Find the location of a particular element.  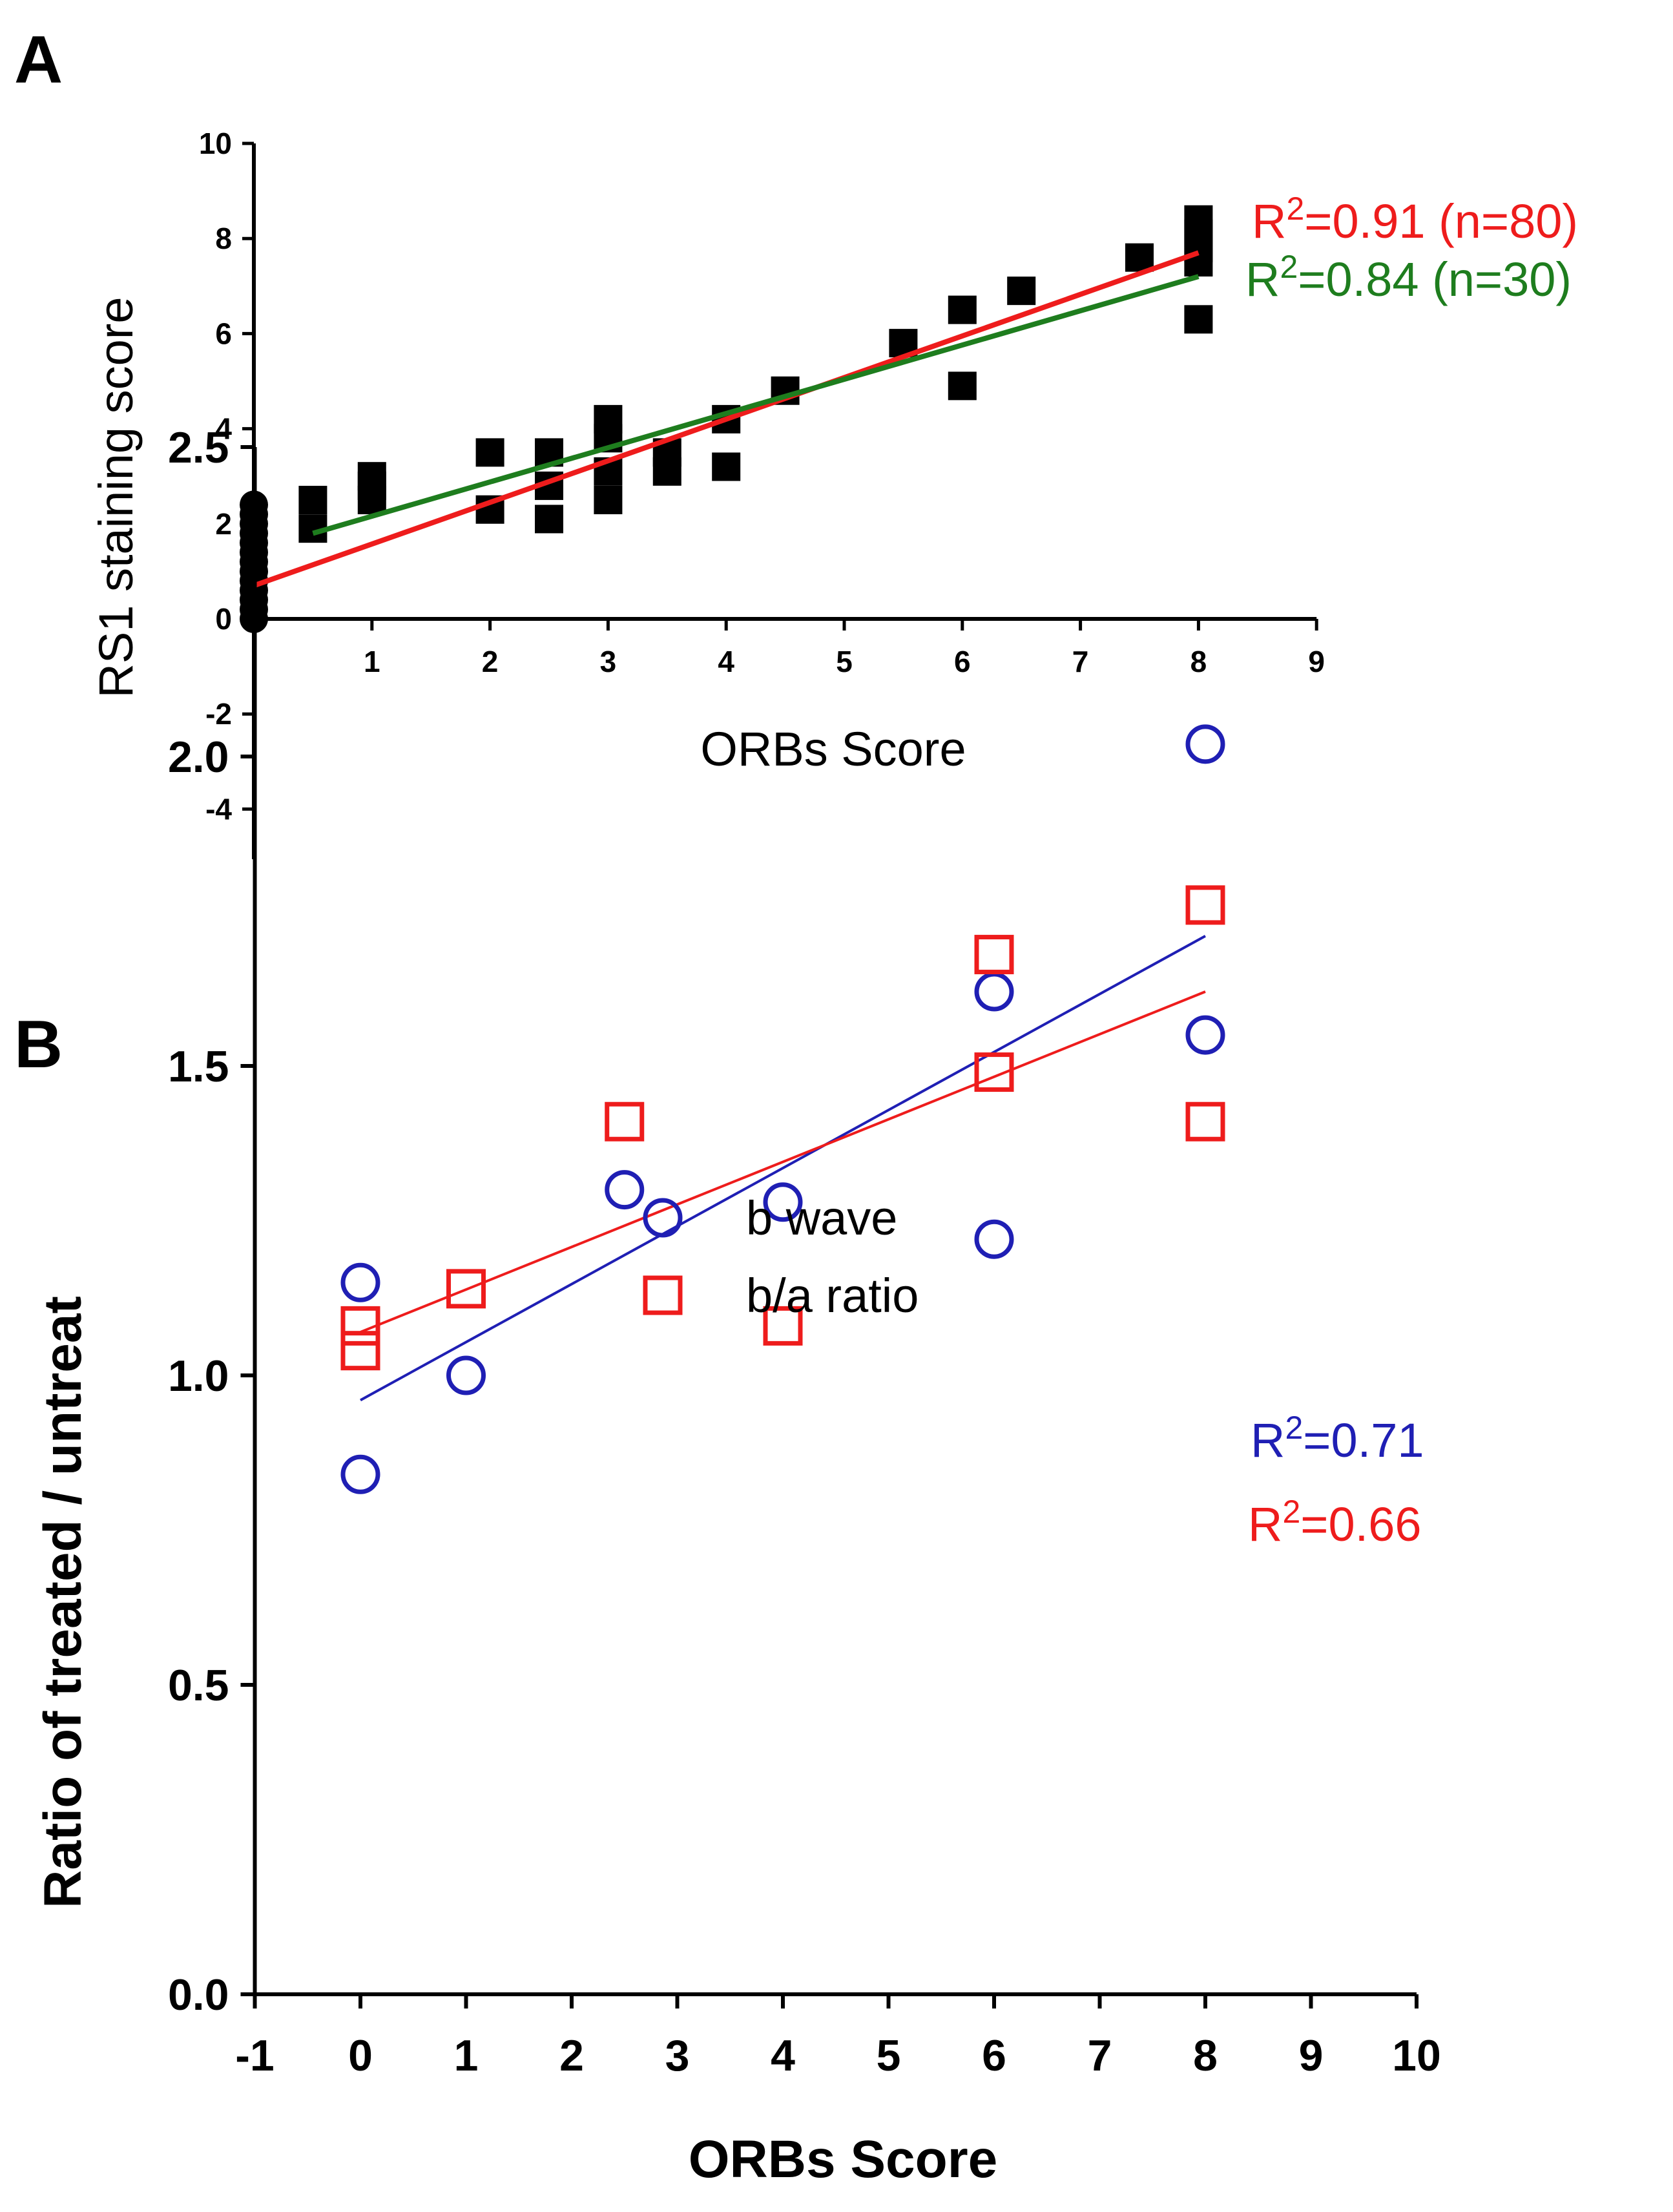

legend-label-1: b wave is located at coordinates (821, 1218).